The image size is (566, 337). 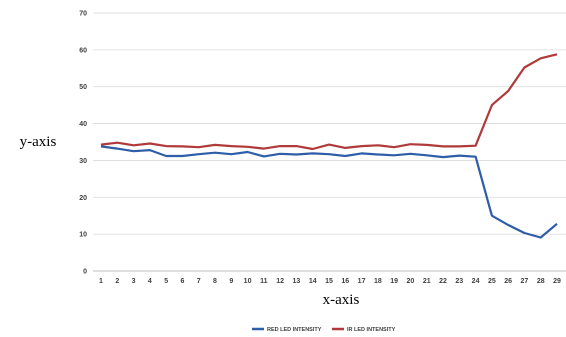 What do you see at coordinates (362, 281) in the screenshot?
I see `x-tick-label: 17` at bounding box center [362, 281].